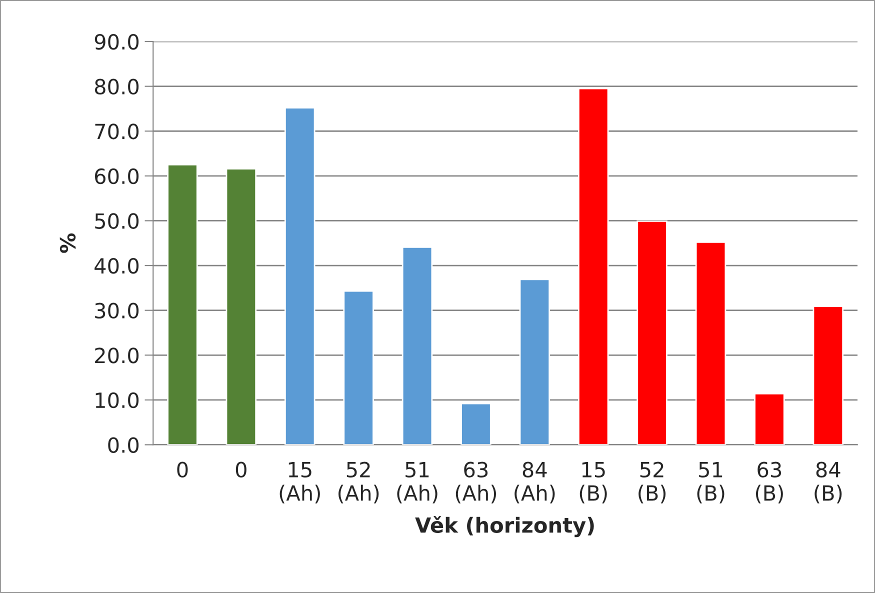  What do you see at coordinates (68, 243) in the screenshot?
I see `y-axis-title: %` at bounding box center [68, 243].